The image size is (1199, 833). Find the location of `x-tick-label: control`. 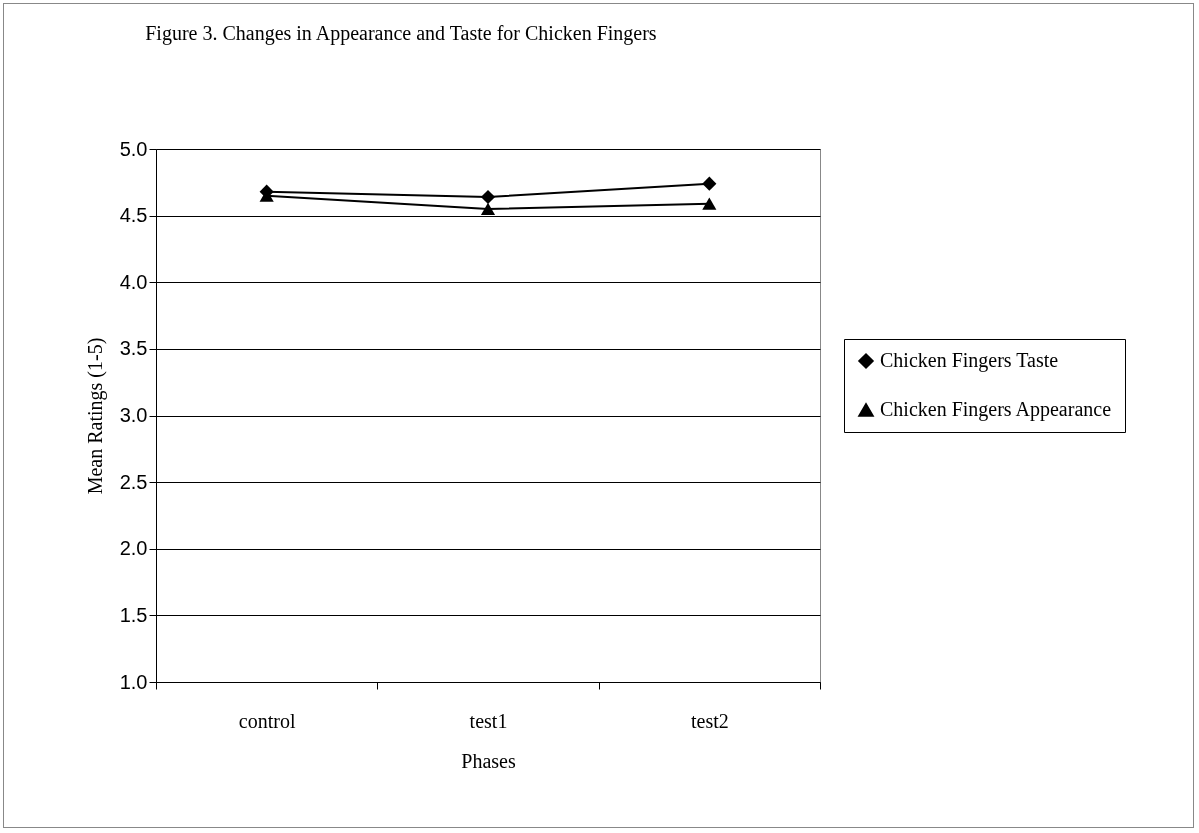

x-tick-label: control is located at coordinates (267, 720).